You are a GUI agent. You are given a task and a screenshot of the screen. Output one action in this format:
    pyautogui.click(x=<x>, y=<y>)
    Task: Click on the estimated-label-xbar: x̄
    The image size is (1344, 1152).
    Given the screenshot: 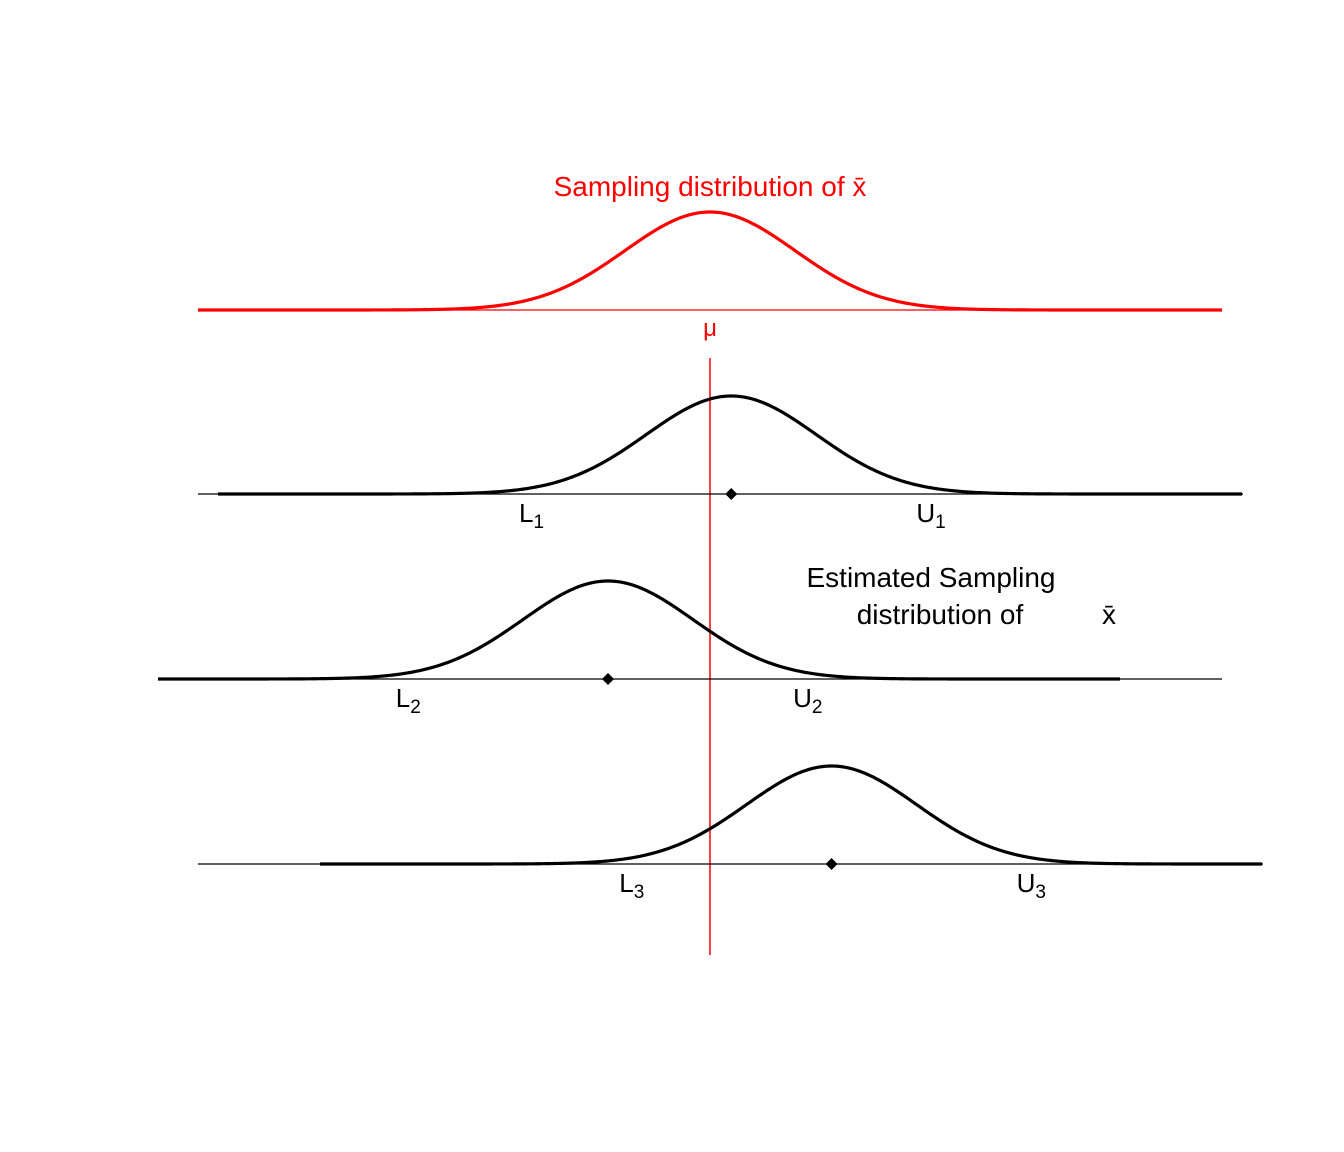 What is the action you would take?
    pyautogui.click(x=1109, y=614)
    